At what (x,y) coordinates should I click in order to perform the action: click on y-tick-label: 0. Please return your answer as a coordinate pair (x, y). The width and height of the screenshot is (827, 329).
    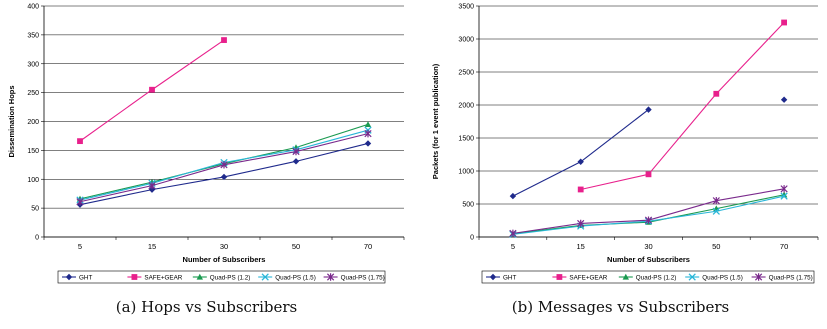
    Looking at the image, I should click on (37, 238).